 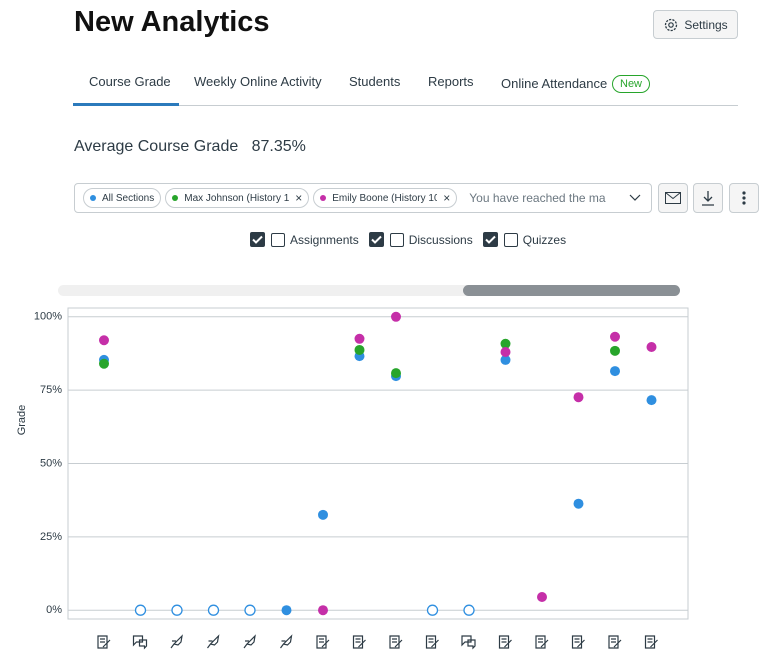 I want to click on message-button, so click(x=673, y=198).